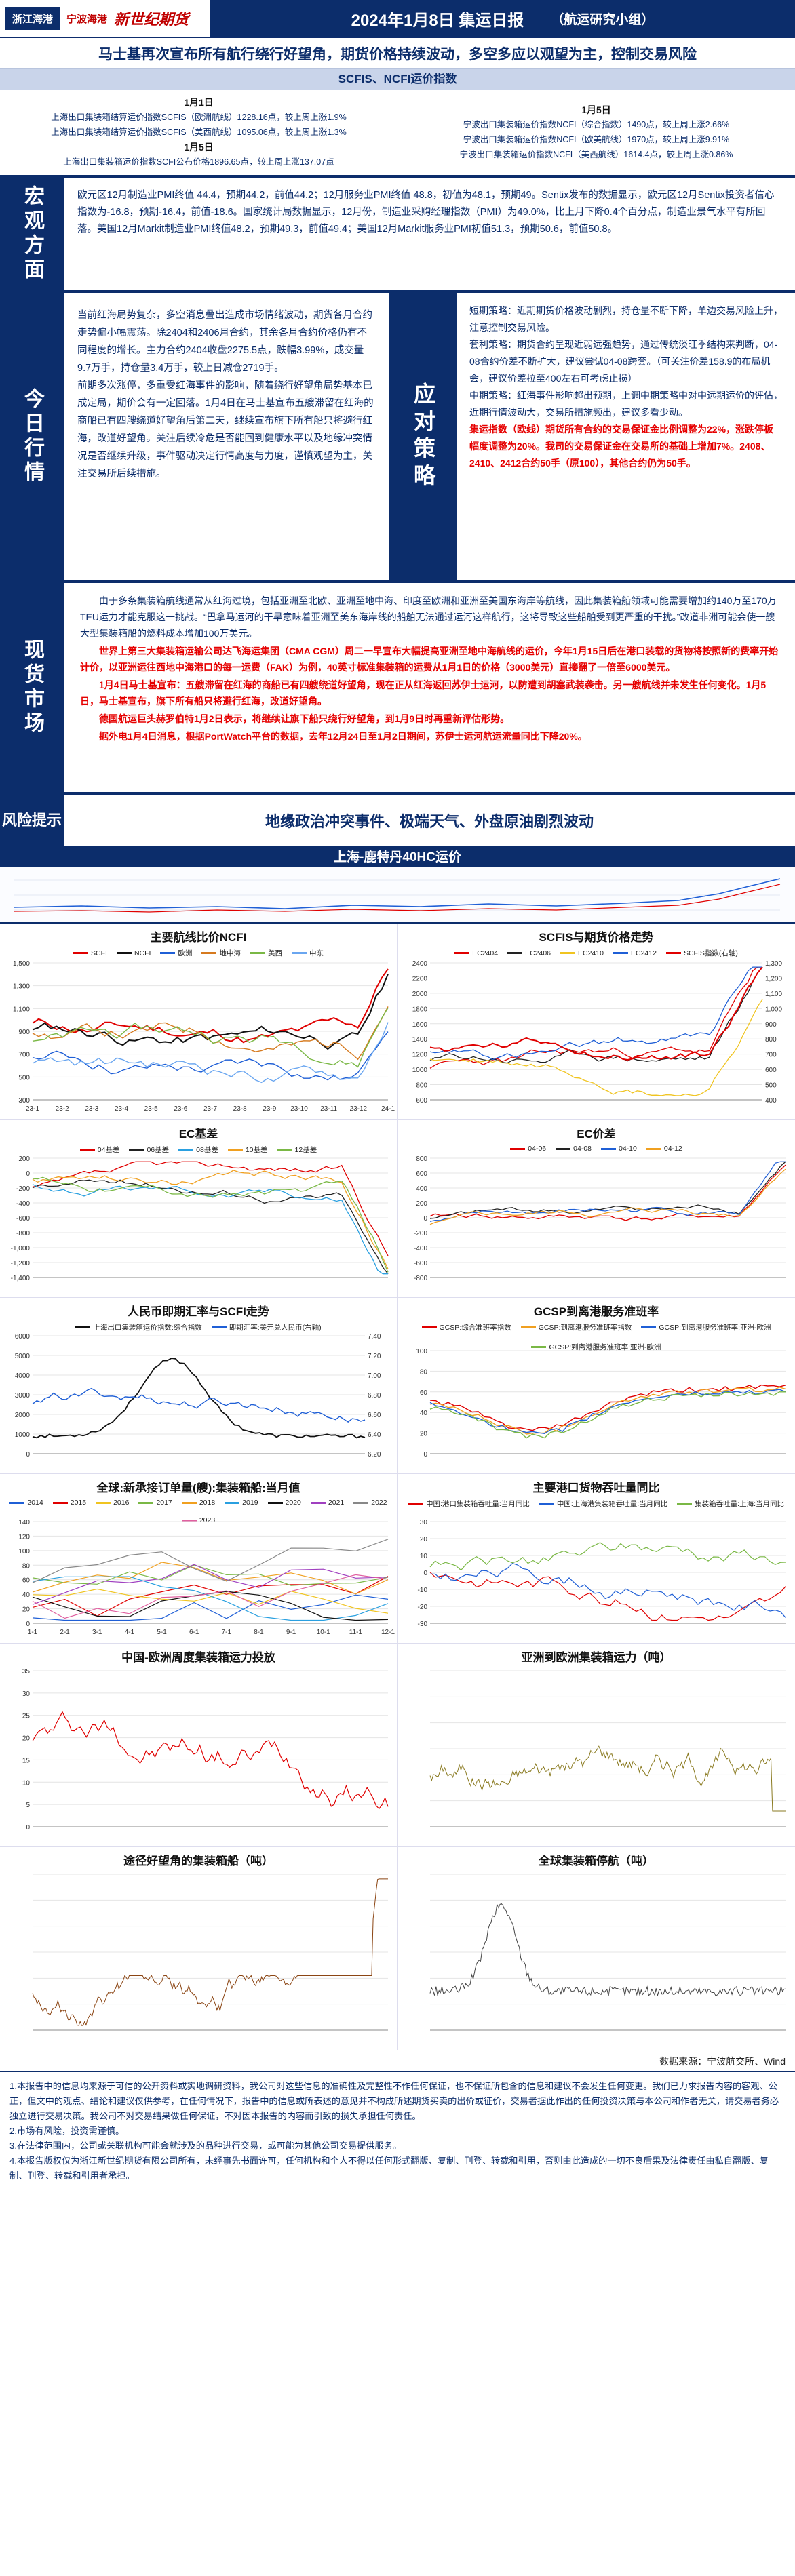 The width and height of the screenshot is (795, 2576). Describe the element at coordinates (420, 1040) in the screenshot. I see `y-tick-label: 1400` at that location.